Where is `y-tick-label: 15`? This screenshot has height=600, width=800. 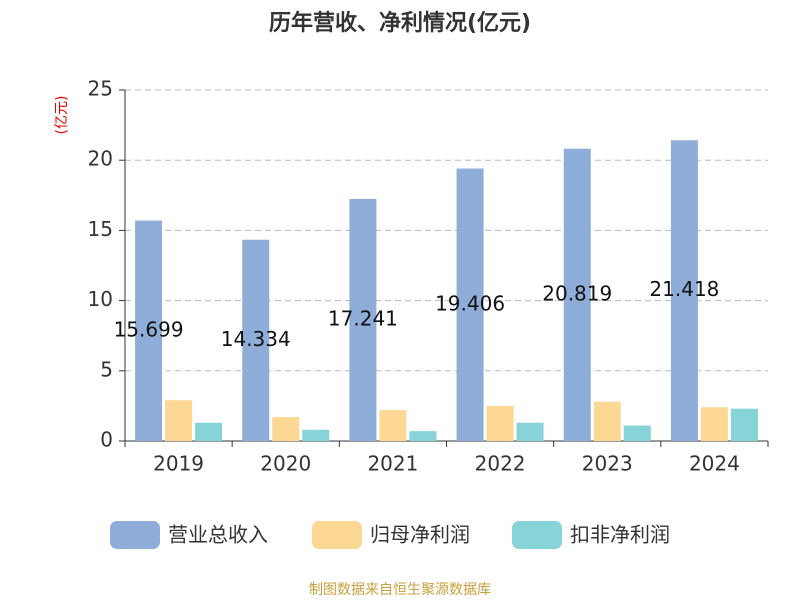 y-tick-label: 15 is located at coordinates (100, 229).